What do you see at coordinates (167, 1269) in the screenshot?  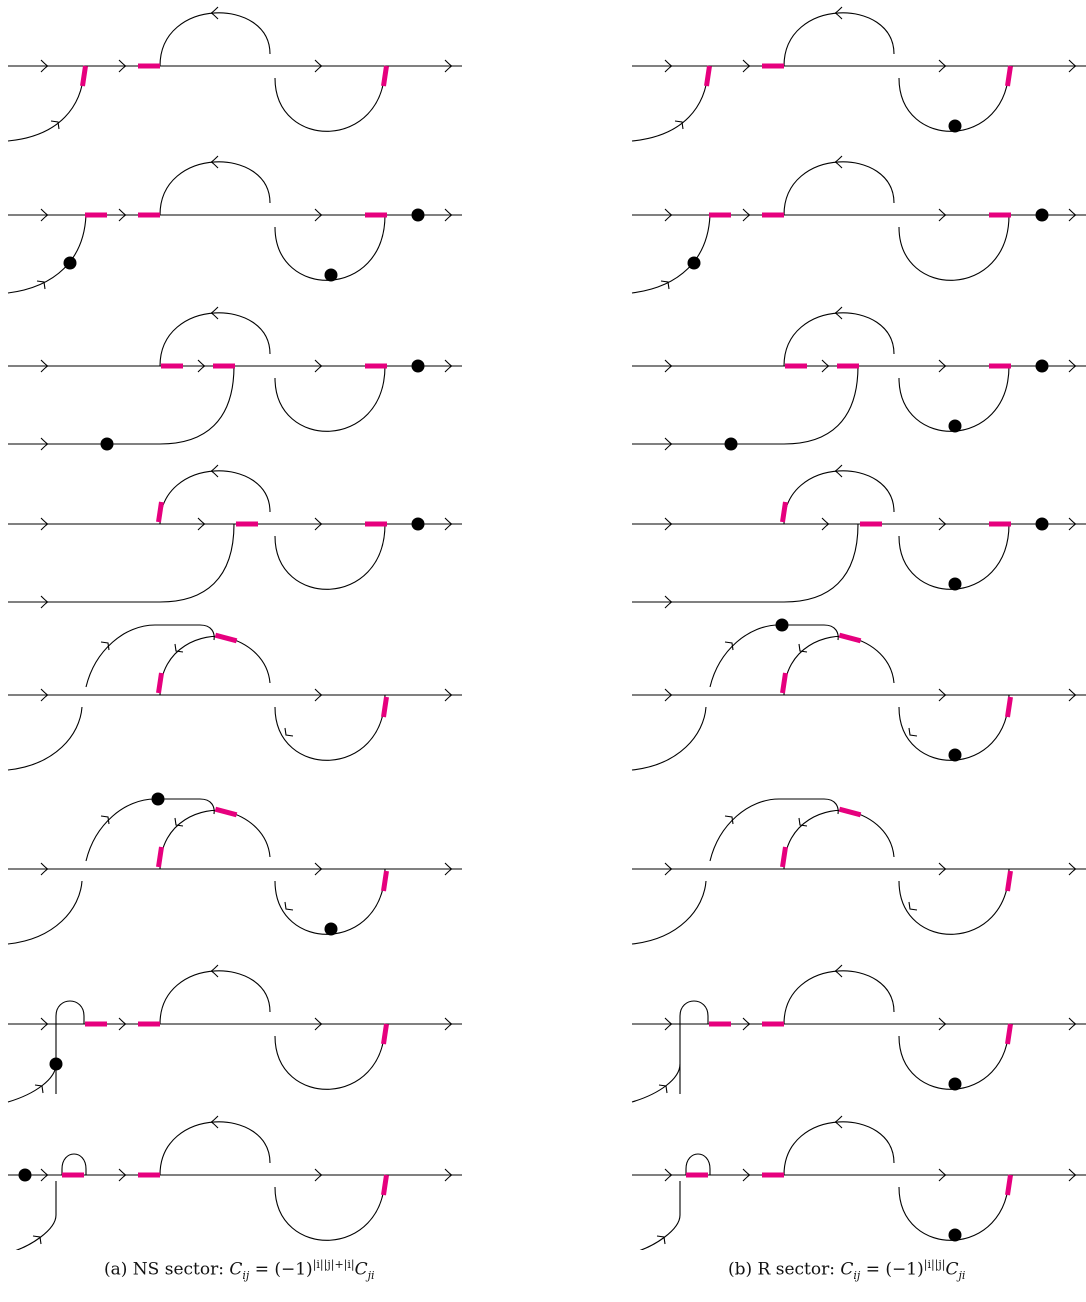 I see `caption-ns-label: (a) NS sector:` at bounding box center [167, 1269].